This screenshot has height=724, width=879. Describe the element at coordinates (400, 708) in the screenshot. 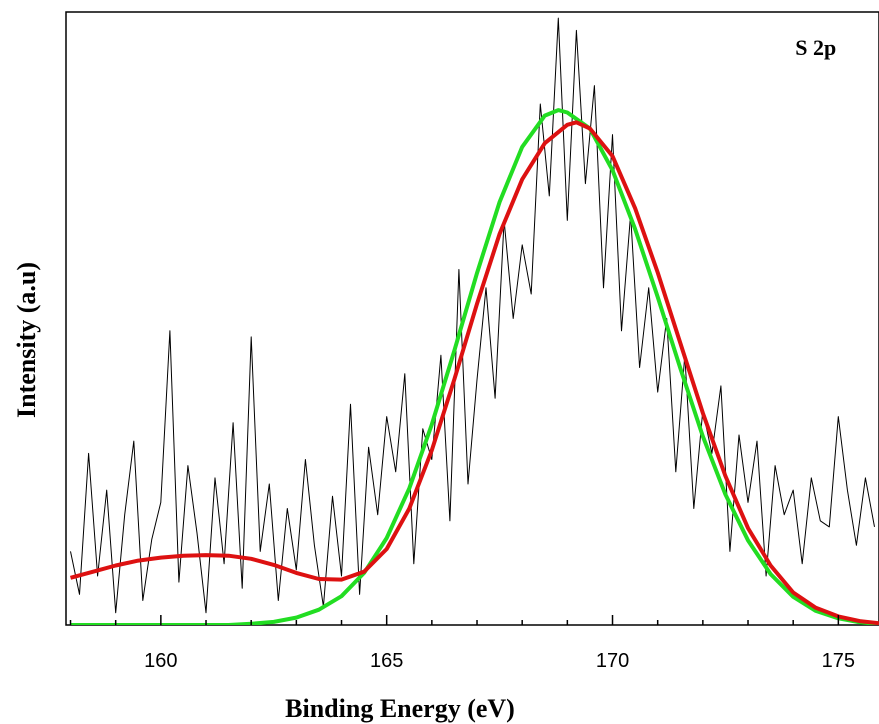

I see `x-axis-title: Binding Energy (eV)` at that location.